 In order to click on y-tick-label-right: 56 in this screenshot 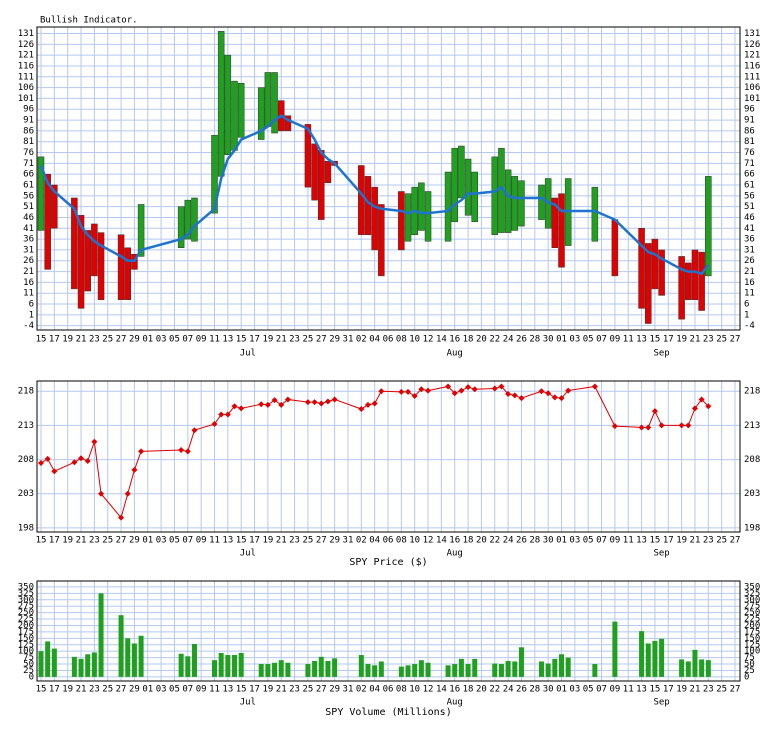, I will do `click(749, 196)`.